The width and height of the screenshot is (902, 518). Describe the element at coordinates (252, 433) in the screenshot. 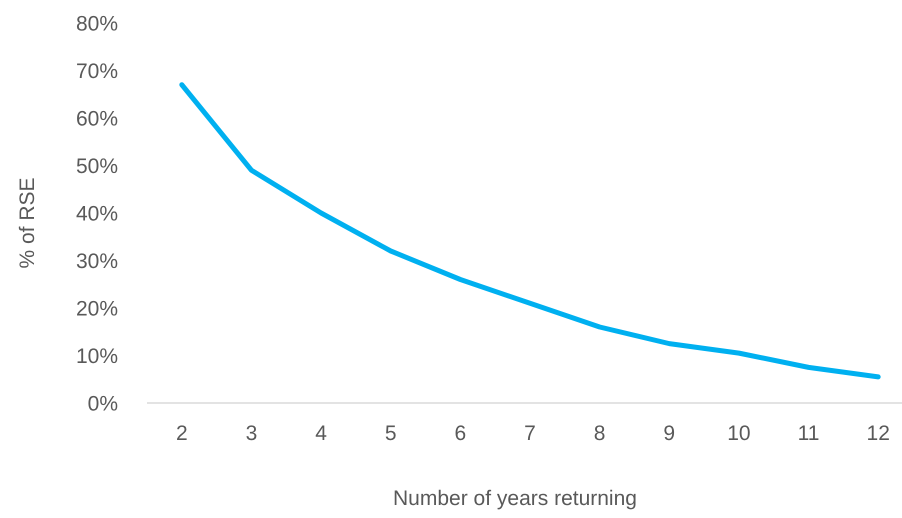

I see `x-tick-label: 3` at that location.